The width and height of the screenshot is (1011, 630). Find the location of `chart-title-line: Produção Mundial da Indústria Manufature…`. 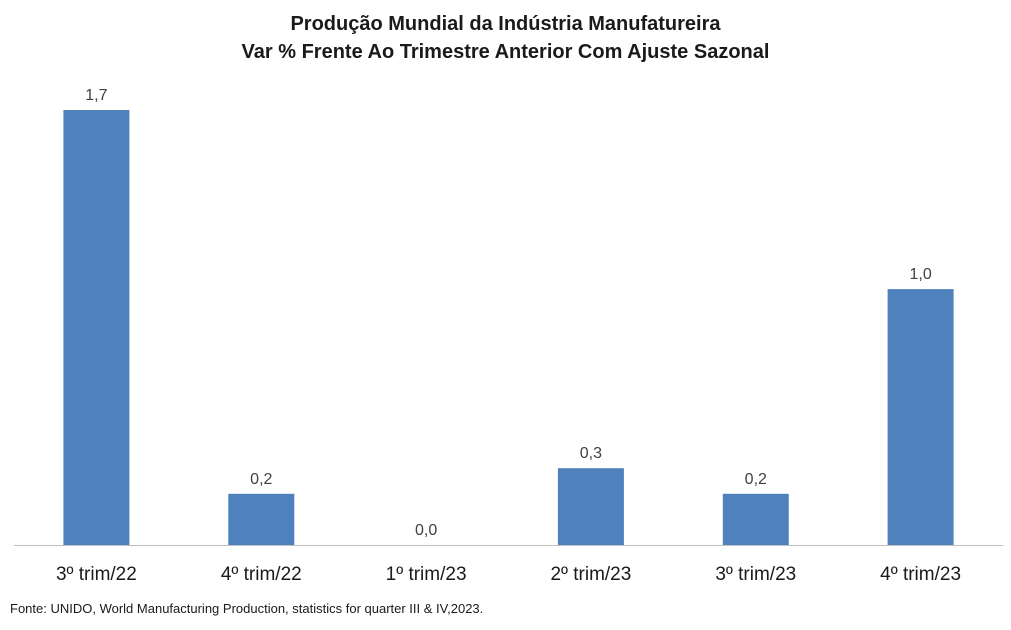

chart-title-line: Produção Mundial da Indústria Manufature… is located at coordinates (505, 24).